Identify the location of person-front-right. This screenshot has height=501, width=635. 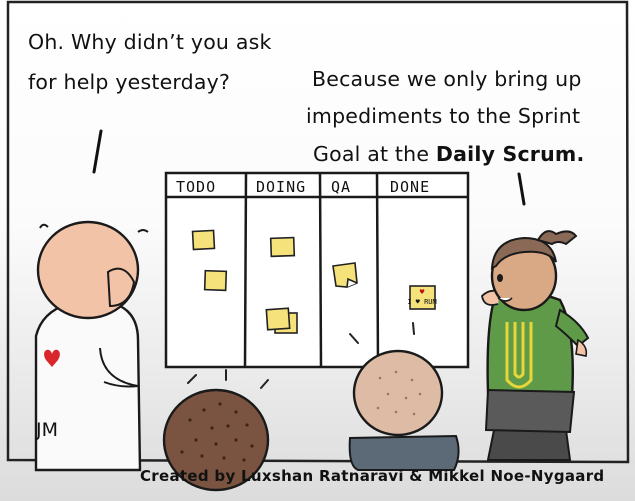
(404, 410).